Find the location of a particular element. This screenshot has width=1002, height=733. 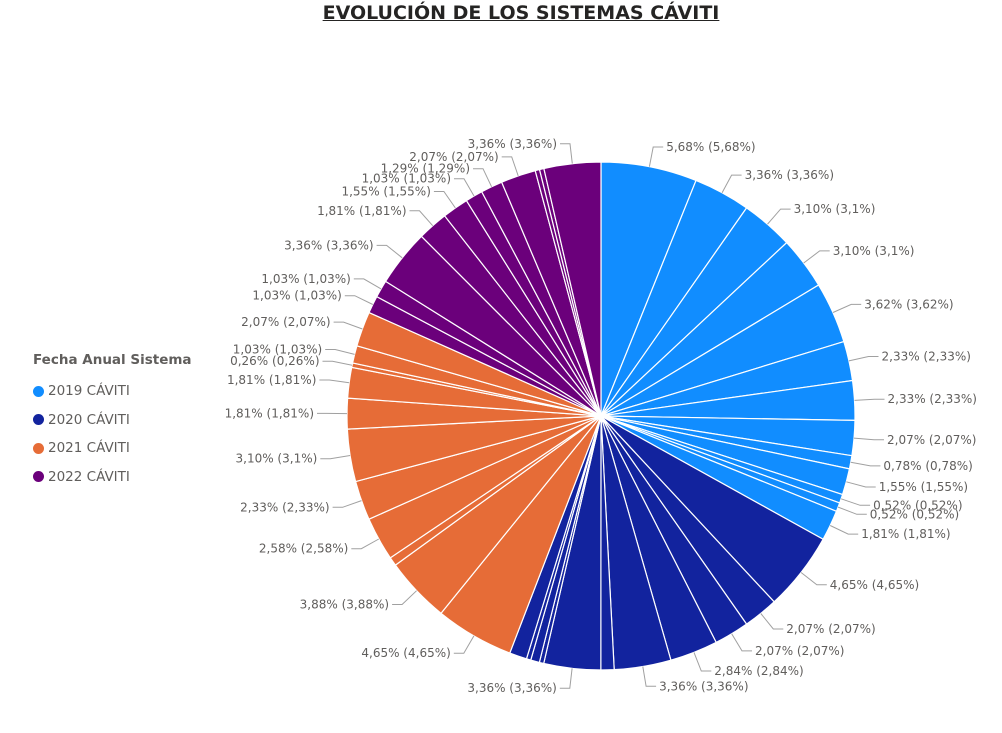

slice-data-label: 0,78% (0,78%) is located at coordinates (927, 466).